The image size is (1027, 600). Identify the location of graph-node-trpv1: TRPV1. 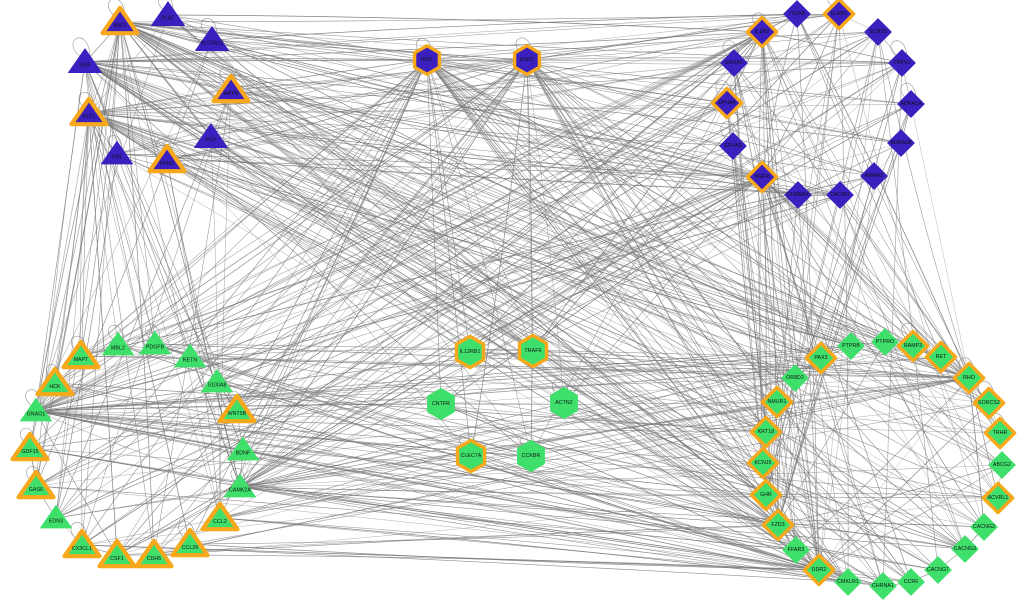
(902, 63).